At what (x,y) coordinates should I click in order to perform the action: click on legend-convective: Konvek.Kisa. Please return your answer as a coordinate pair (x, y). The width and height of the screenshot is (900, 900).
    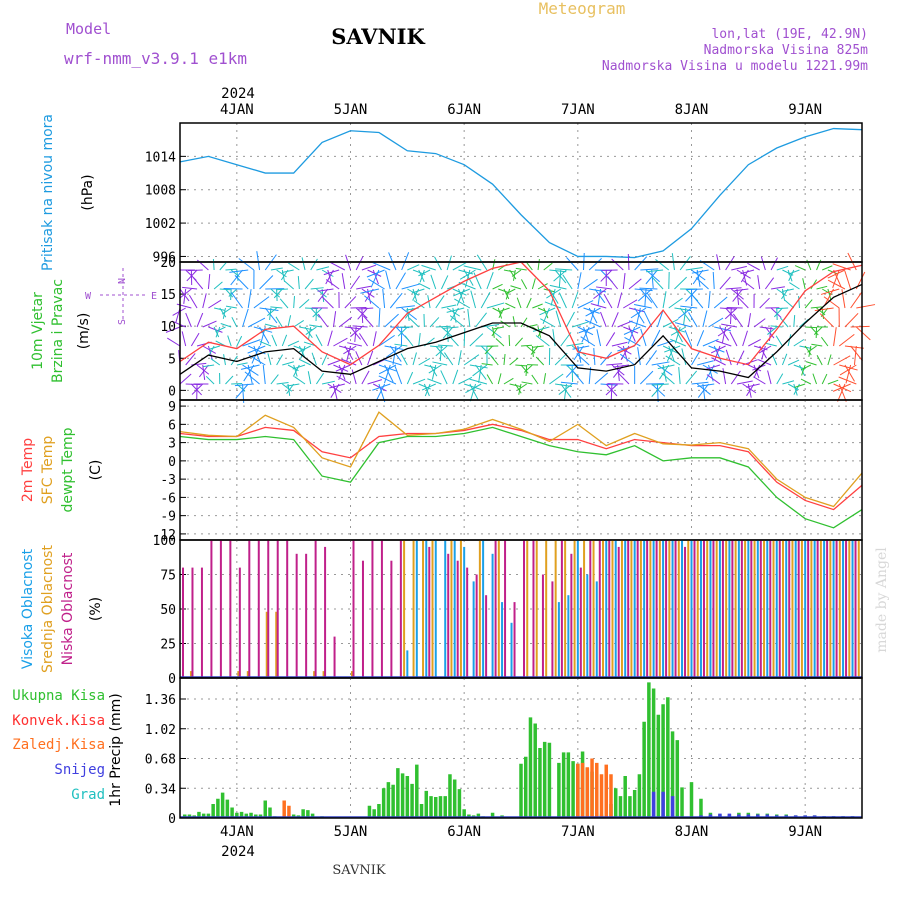
    Looking at the image, I should click on (58, 721).